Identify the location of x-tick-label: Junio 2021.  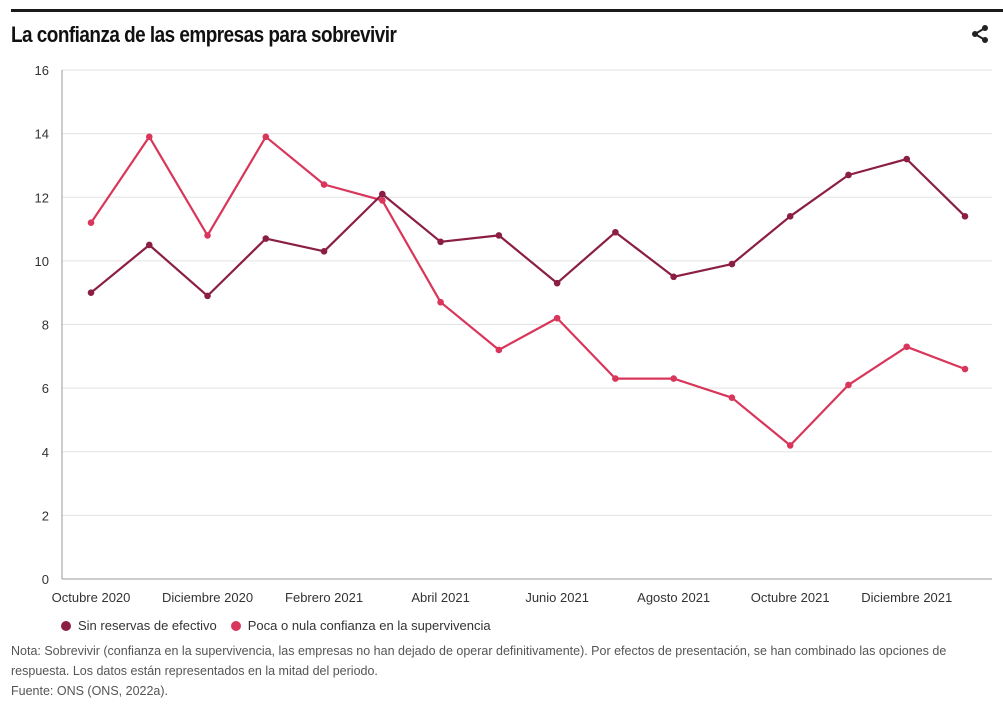
(557, 597).